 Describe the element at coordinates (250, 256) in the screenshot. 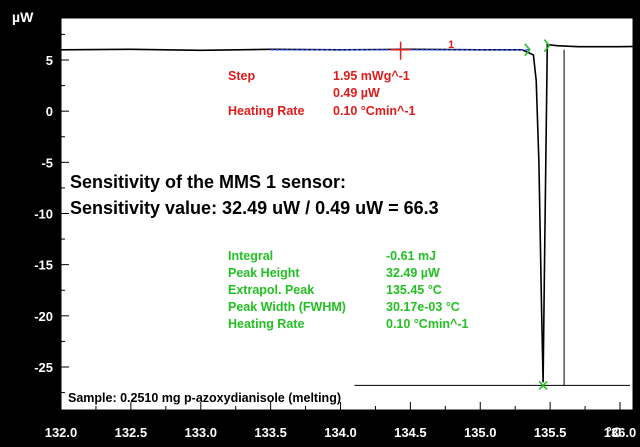

I see `peak-integral-label: Integral` at that location.